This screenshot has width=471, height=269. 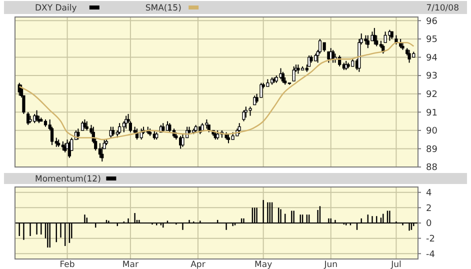 I want to click on y-tick-label: 4, so click(x=429, y=193).